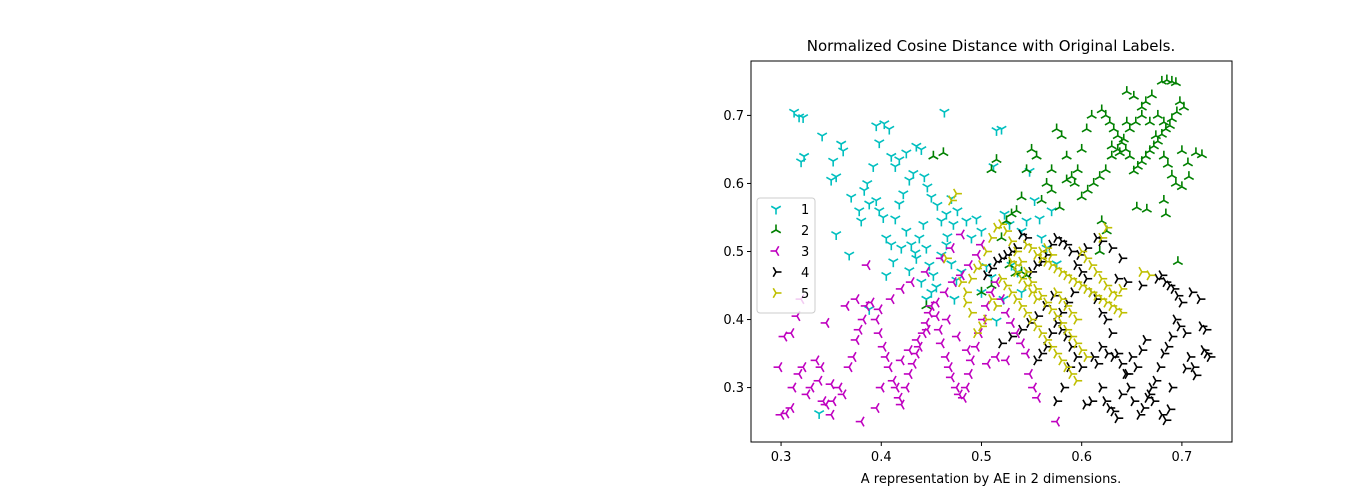  Describe the element at coordinates (733, 388) in the screenshot. I see `y-tick-label: 0.3` at that location.